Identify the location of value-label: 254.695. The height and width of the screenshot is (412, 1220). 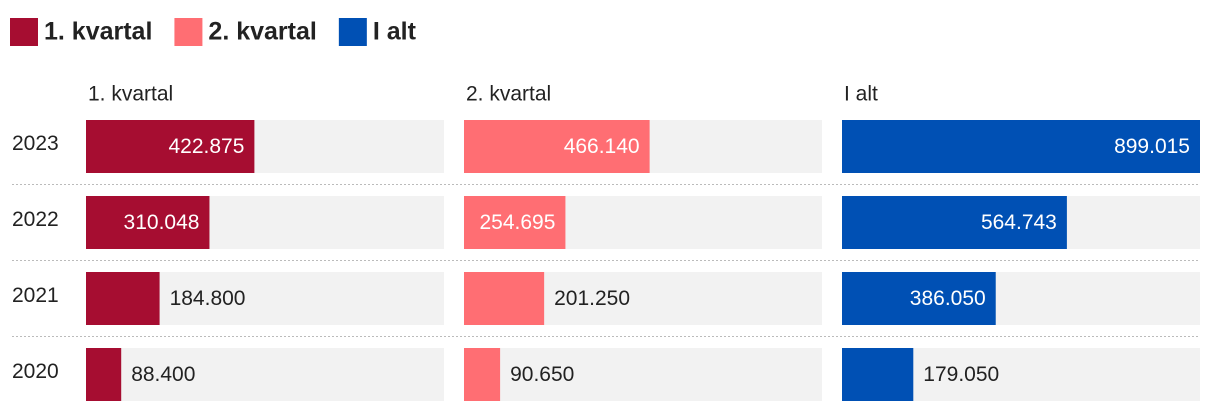
(518, 222).